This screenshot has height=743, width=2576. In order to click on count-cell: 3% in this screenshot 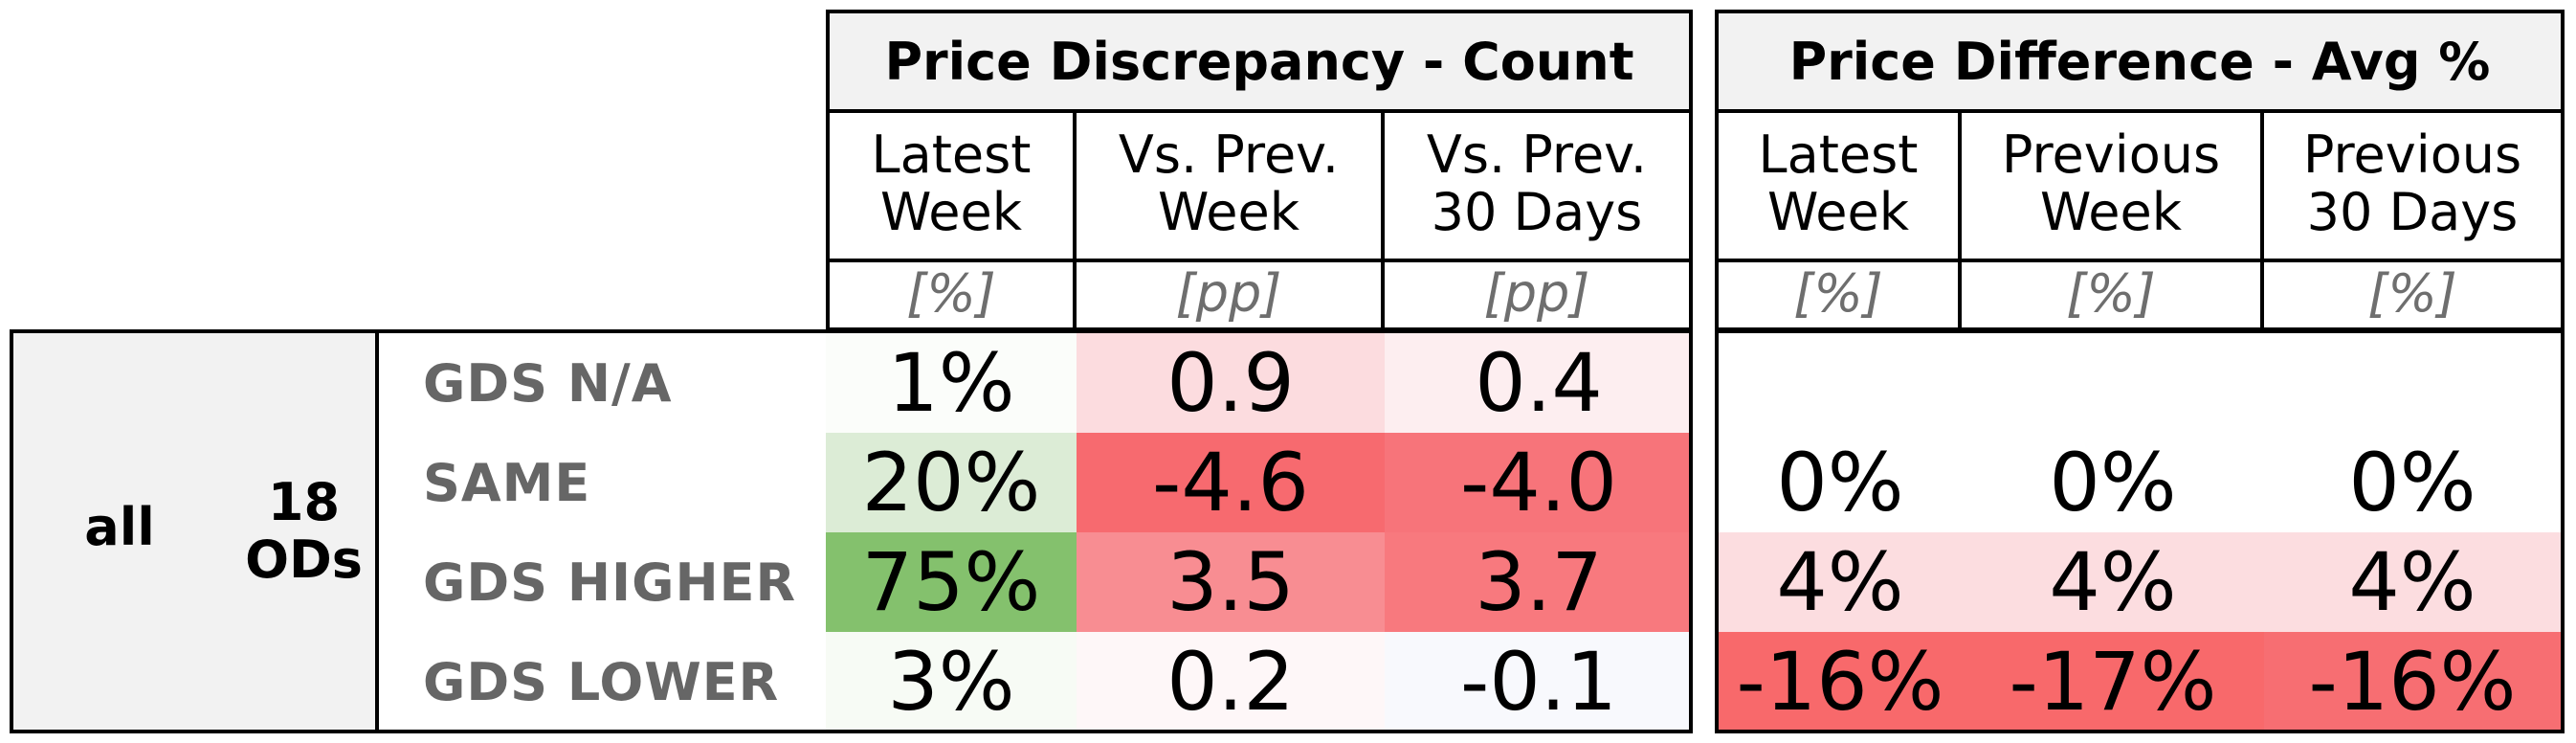, I will do `click(951, 682)`.